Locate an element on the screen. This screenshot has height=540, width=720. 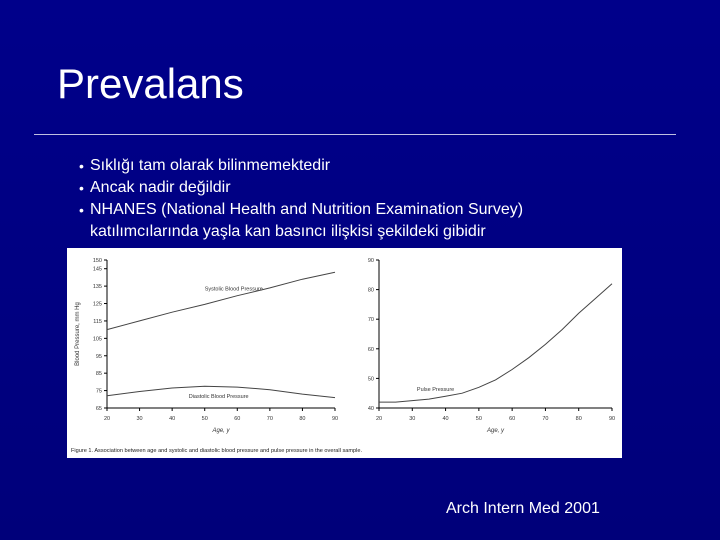
y-tick-label: 115 is located at coordinates (97, 322).